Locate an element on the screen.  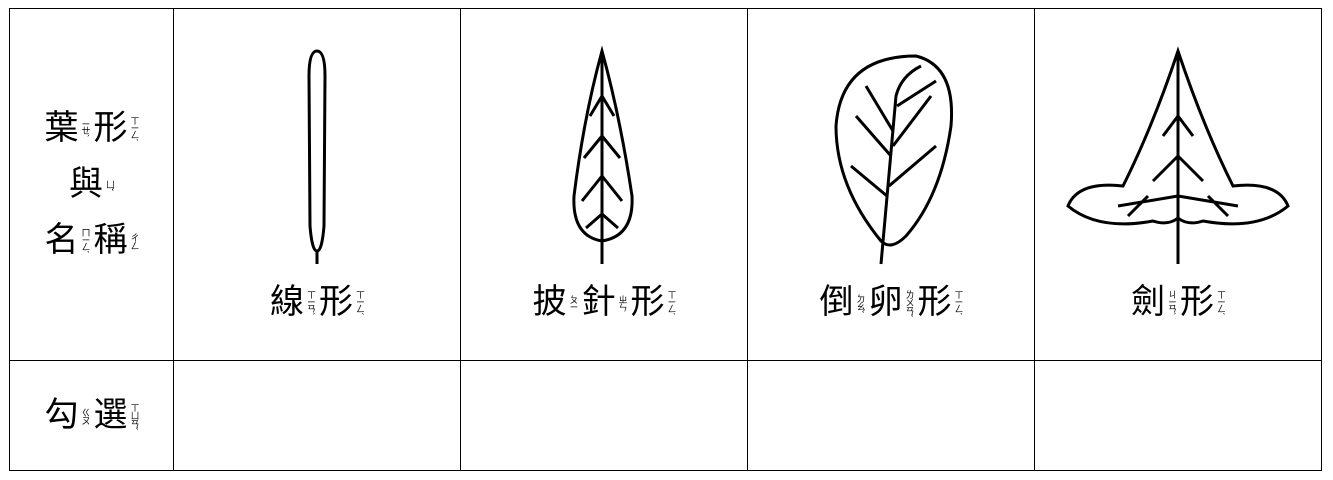
syllable: 線ㄒㄧㄢˋ is located at coordinates (293, 302).